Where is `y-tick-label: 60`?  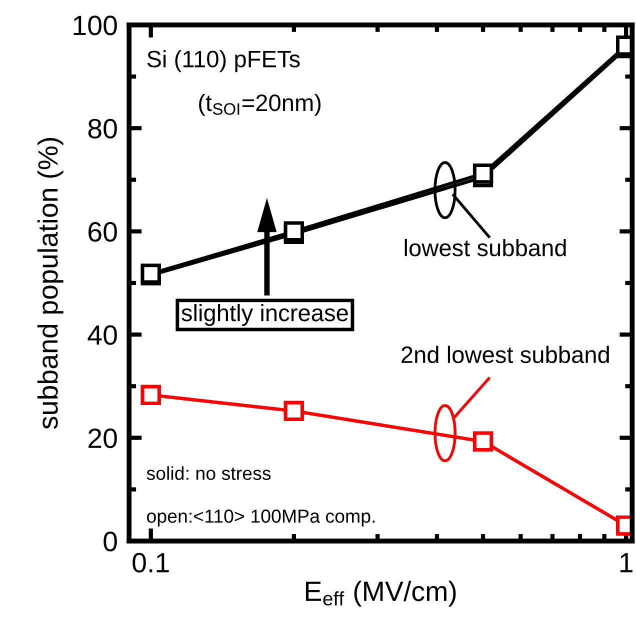
y-tick-label: 60 is located at coordinates (102, 232).